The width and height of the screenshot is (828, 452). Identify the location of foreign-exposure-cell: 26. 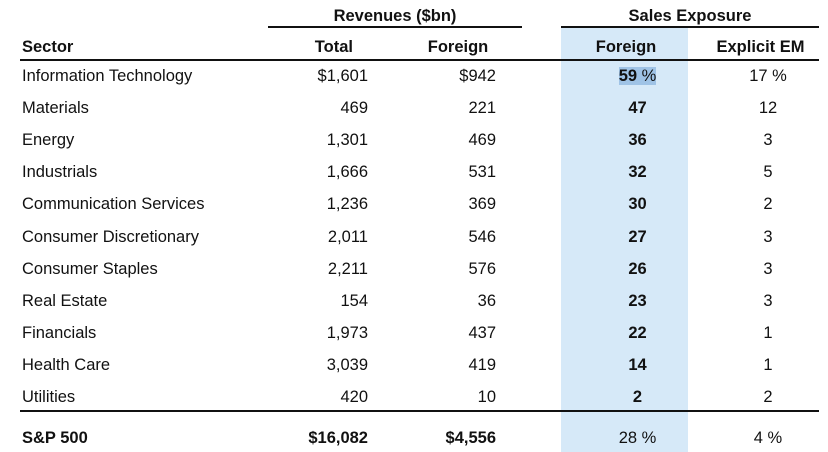
(637, 269).